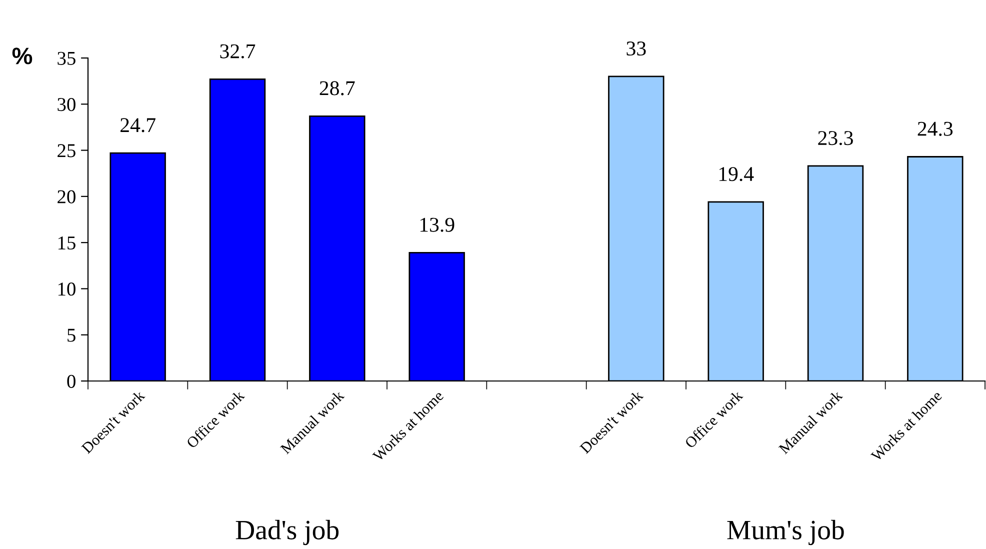  I want to click on data-label: 24.7, so click(138, 125).